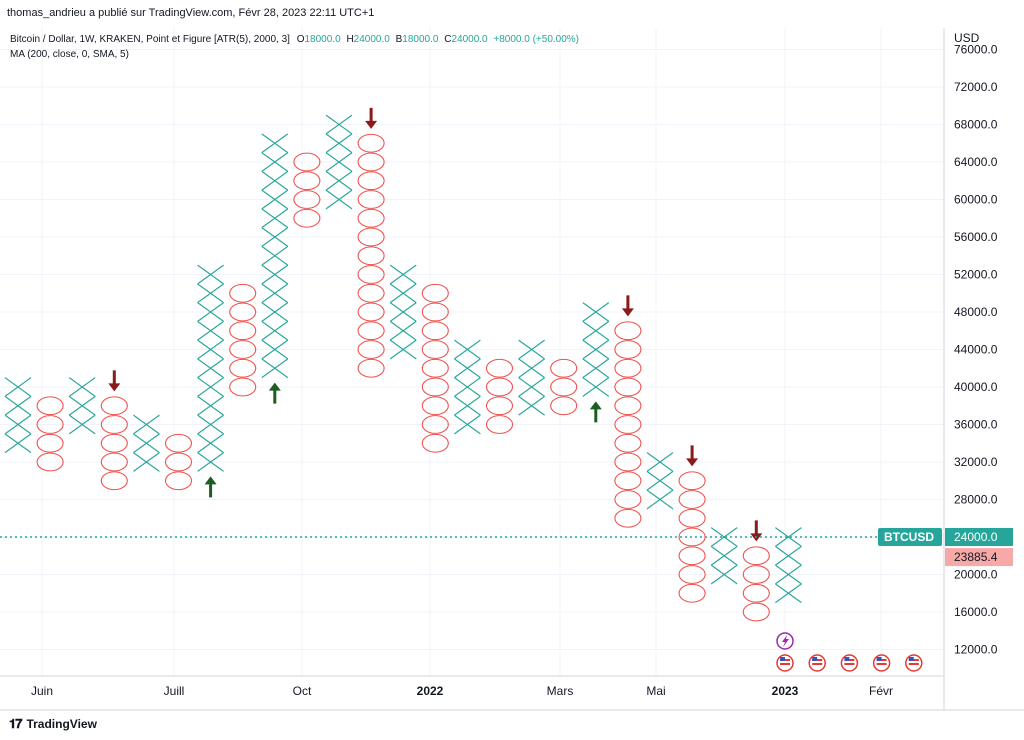 This screenshot has width=1024, height=740. What do you see at coordinates (785, 641) in the screenshot?
I see `lightning-icon` at bounding box center [785, 641].